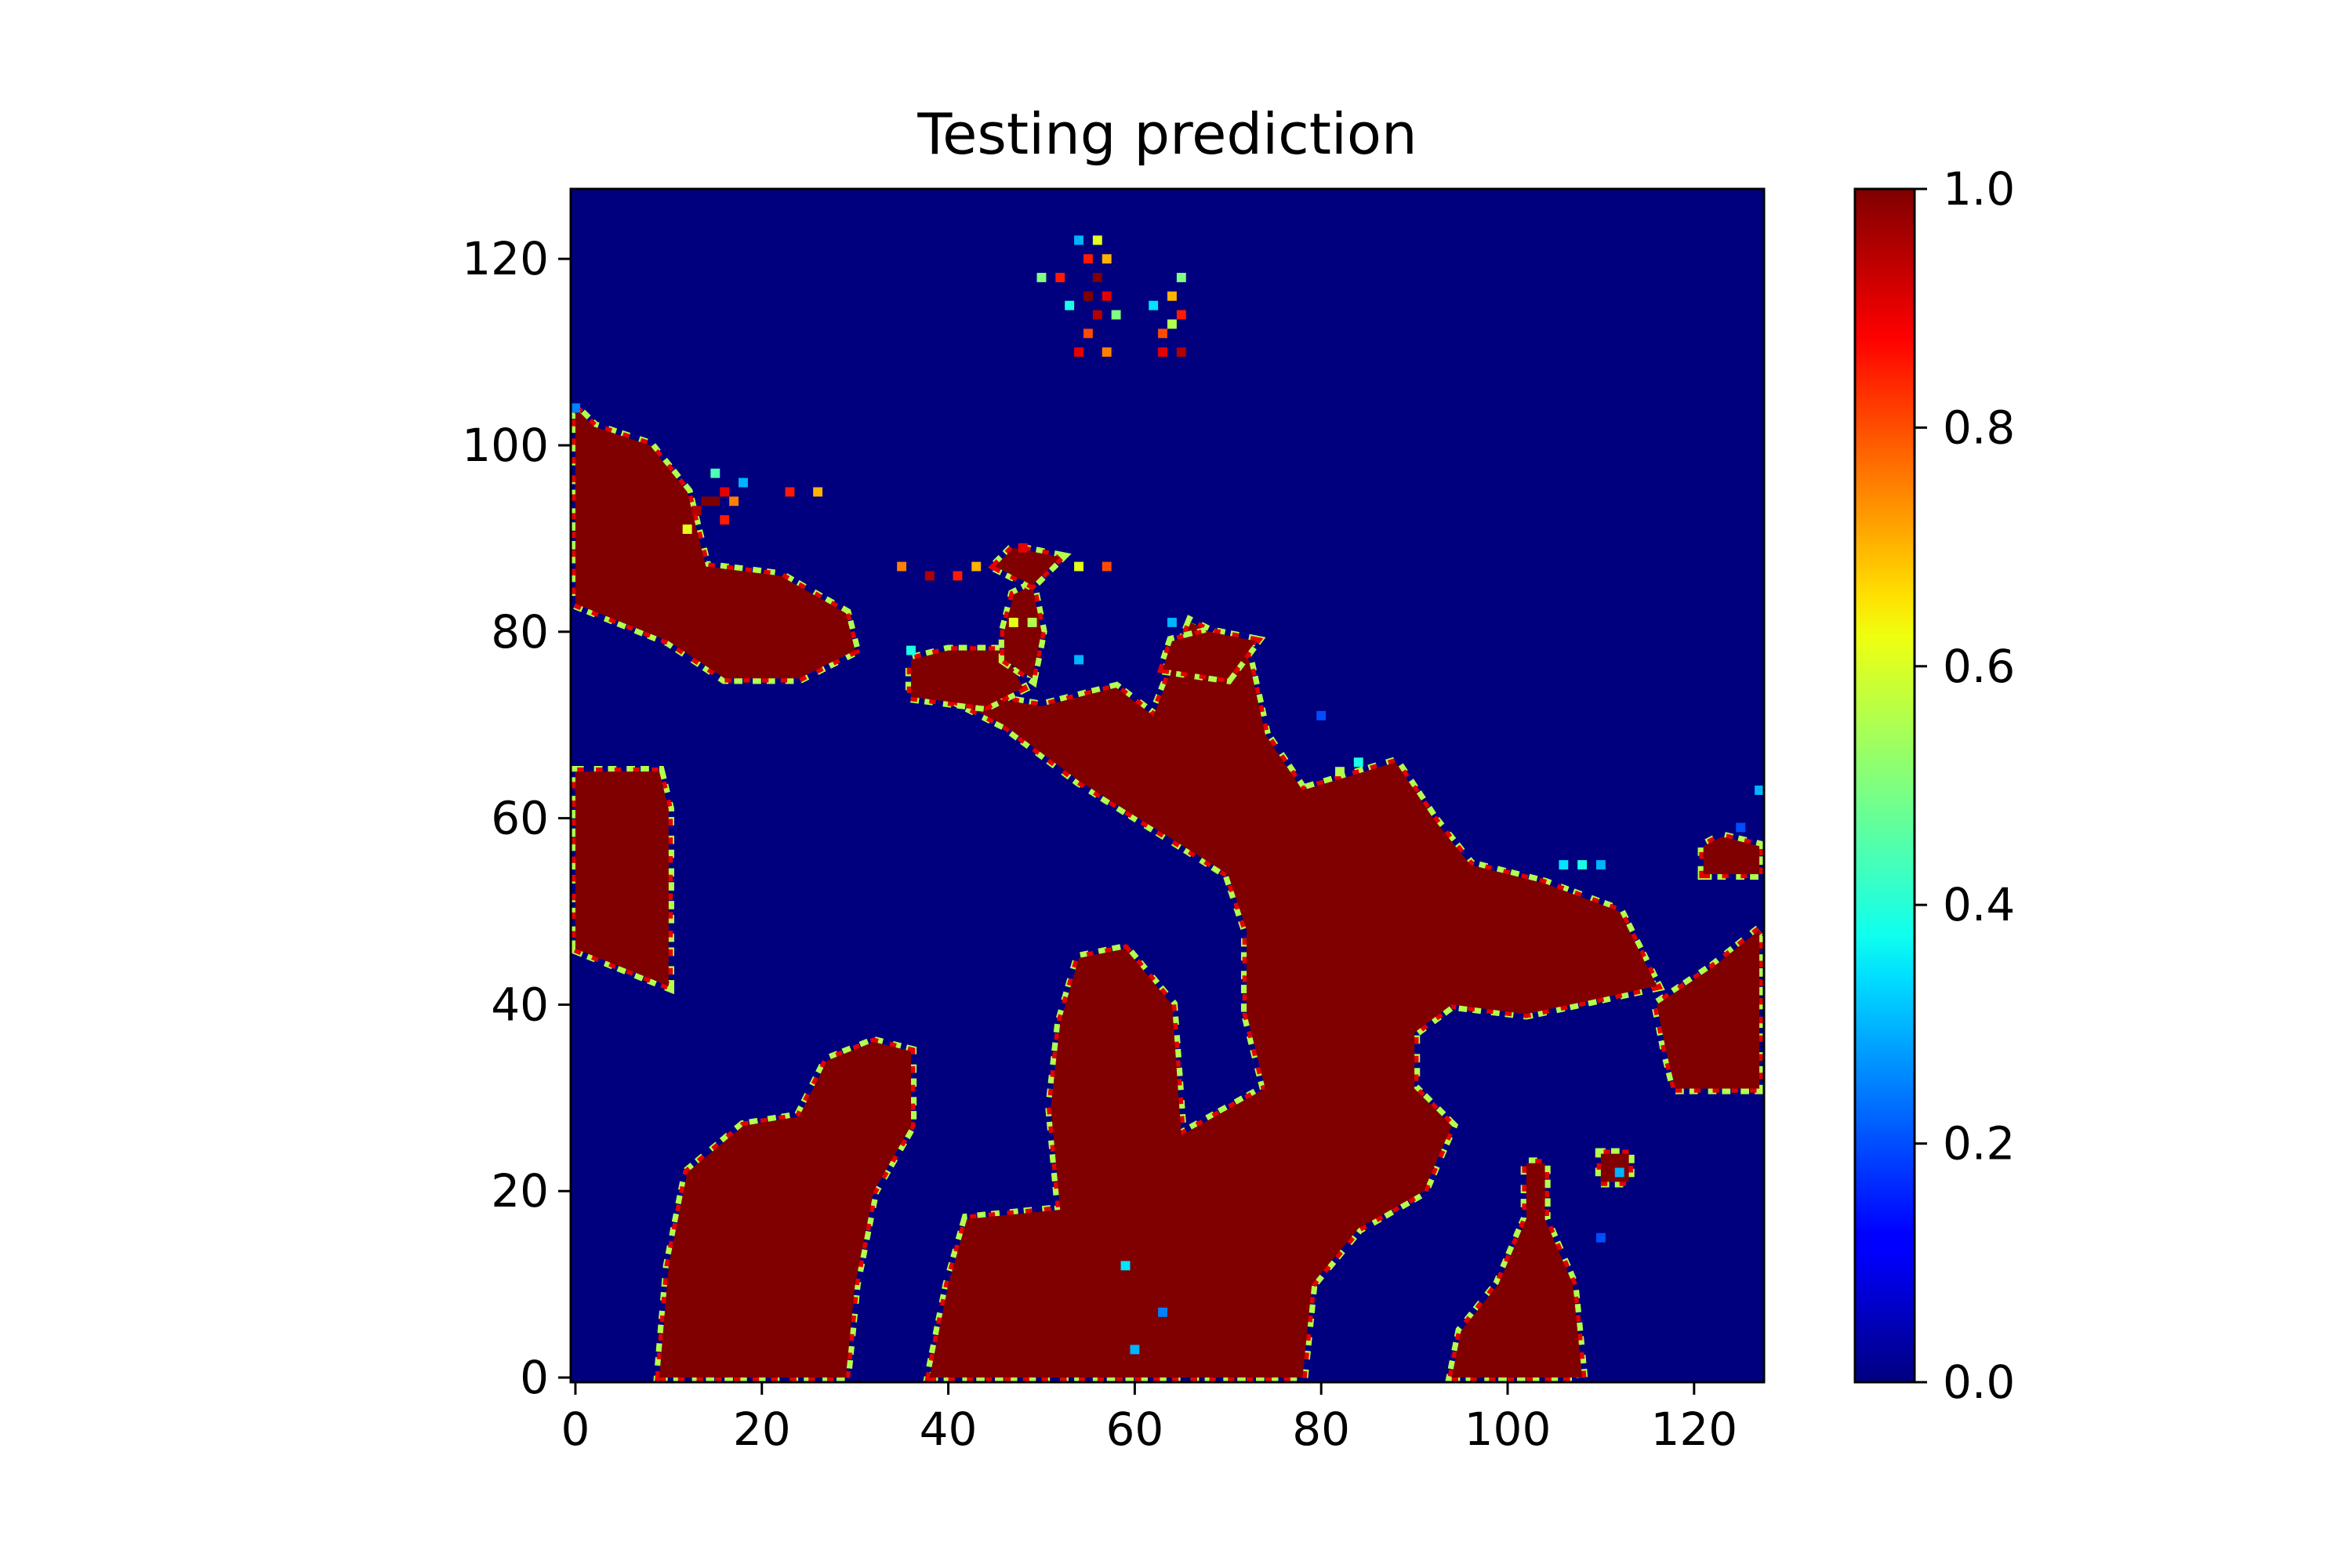 The height and width of the screenshot is (1568, 2352). What do you see at coordinates (1134, 1429) in the screenshot?
I see `x-tick-label: 60` at bounding box center [1134, 1429].